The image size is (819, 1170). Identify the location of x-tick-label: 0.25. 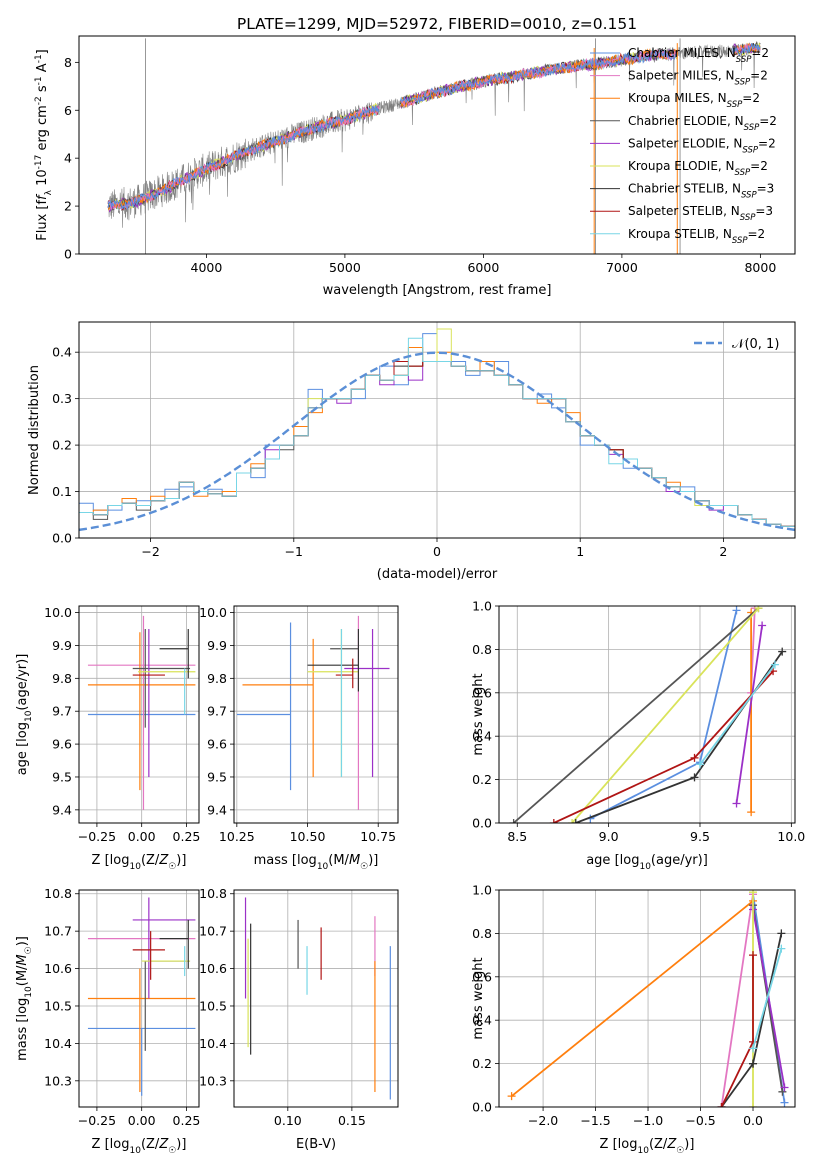
(187, 1120).